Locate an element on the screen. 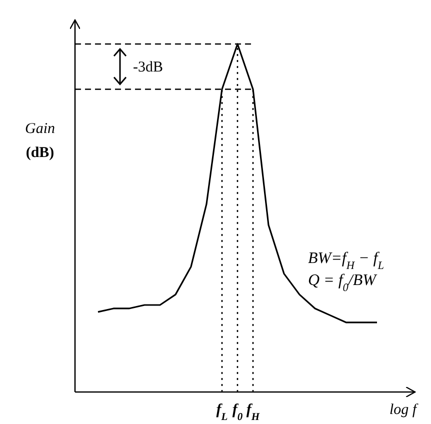  y-axis-title: Gain (dB) is located at coordinates (40, 141).